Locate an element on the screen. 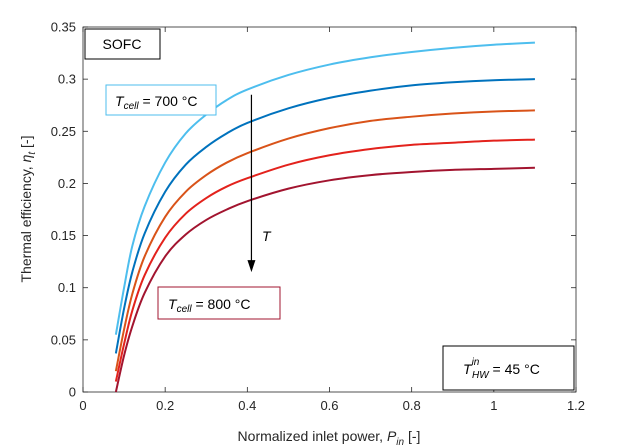 Image resolution: width=636 pixels, height=448 pixels. y-tick-label: 0.25 is located at coordinates (63, 131).